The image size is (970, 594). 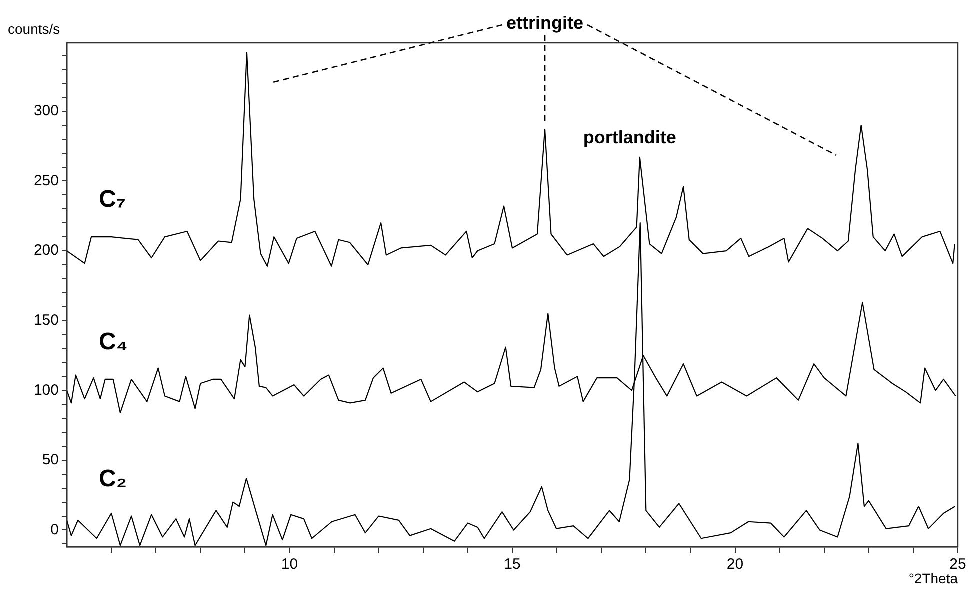 I want to click on y-tick-label: 250, so click(x=46, y=181).